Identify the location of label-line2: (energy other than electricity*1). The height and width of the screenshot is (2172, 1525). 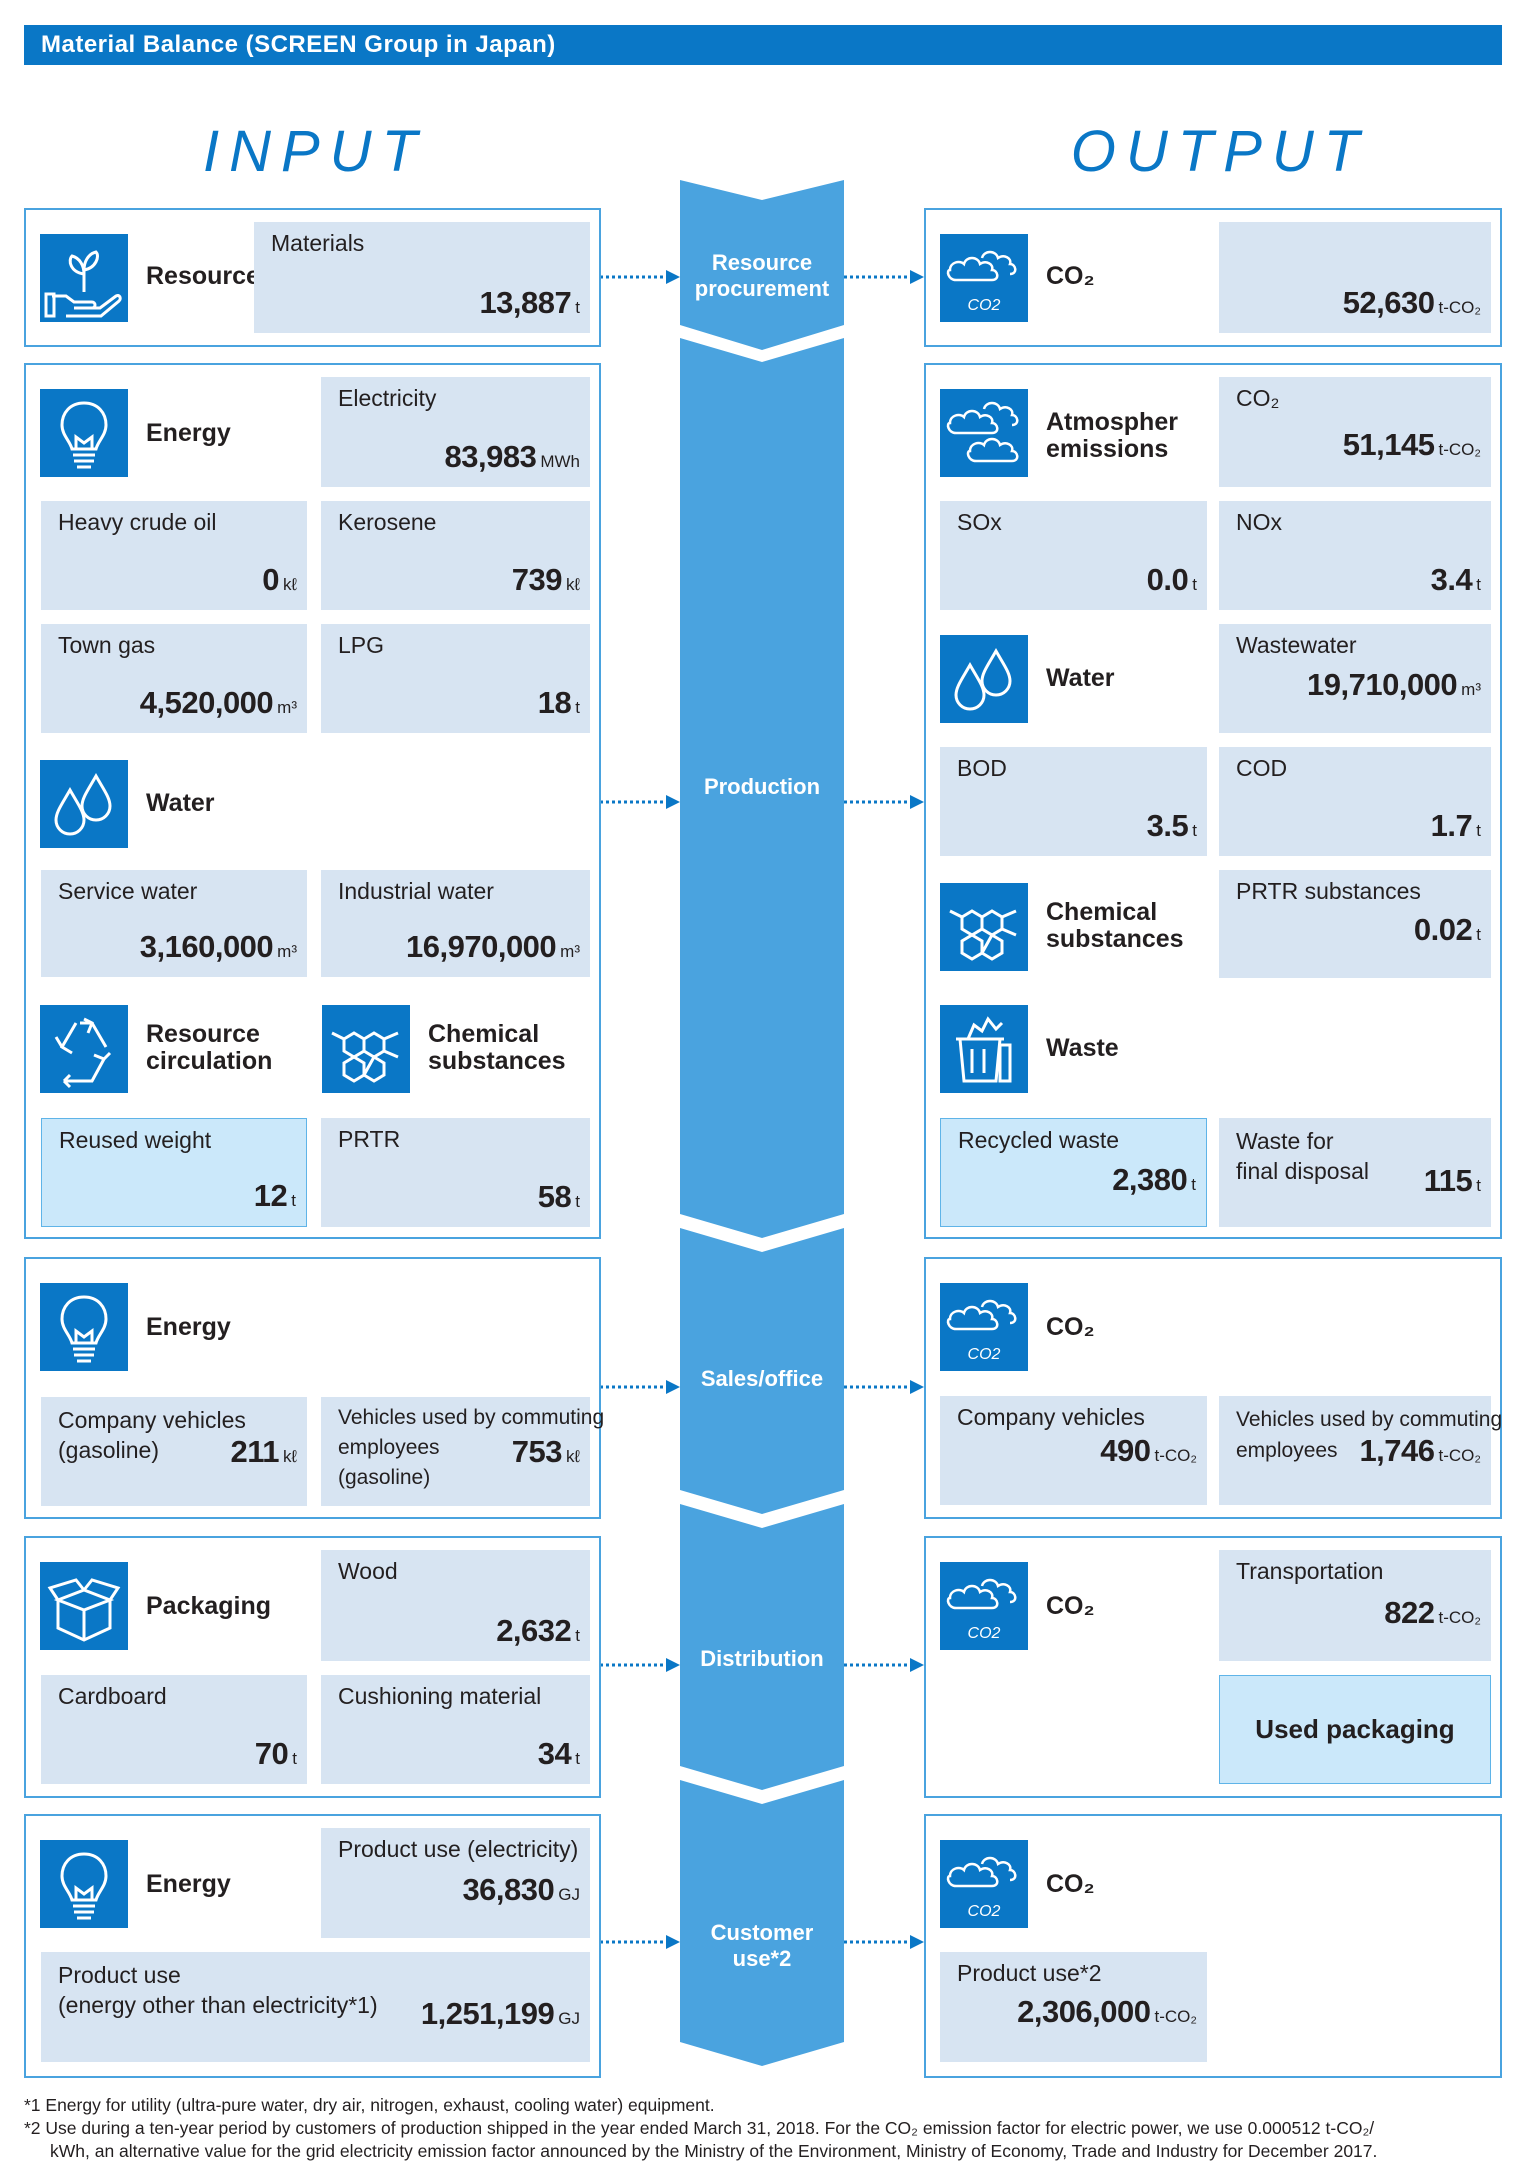
(218, 2005).